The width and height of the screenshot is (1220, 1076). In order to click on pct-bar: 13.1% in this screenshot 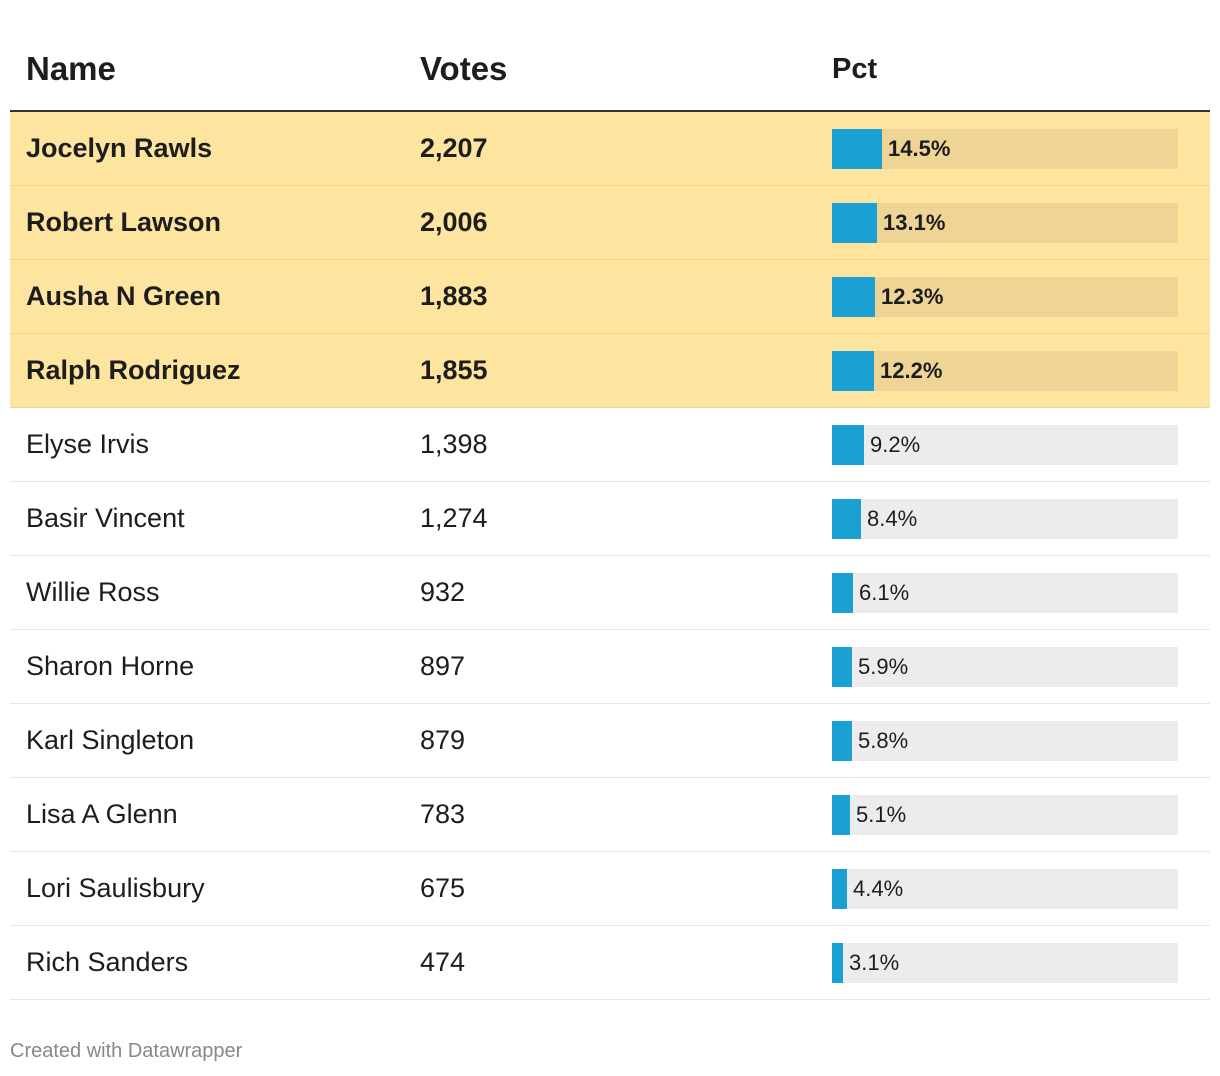, I will do `click(1005, 223)`.